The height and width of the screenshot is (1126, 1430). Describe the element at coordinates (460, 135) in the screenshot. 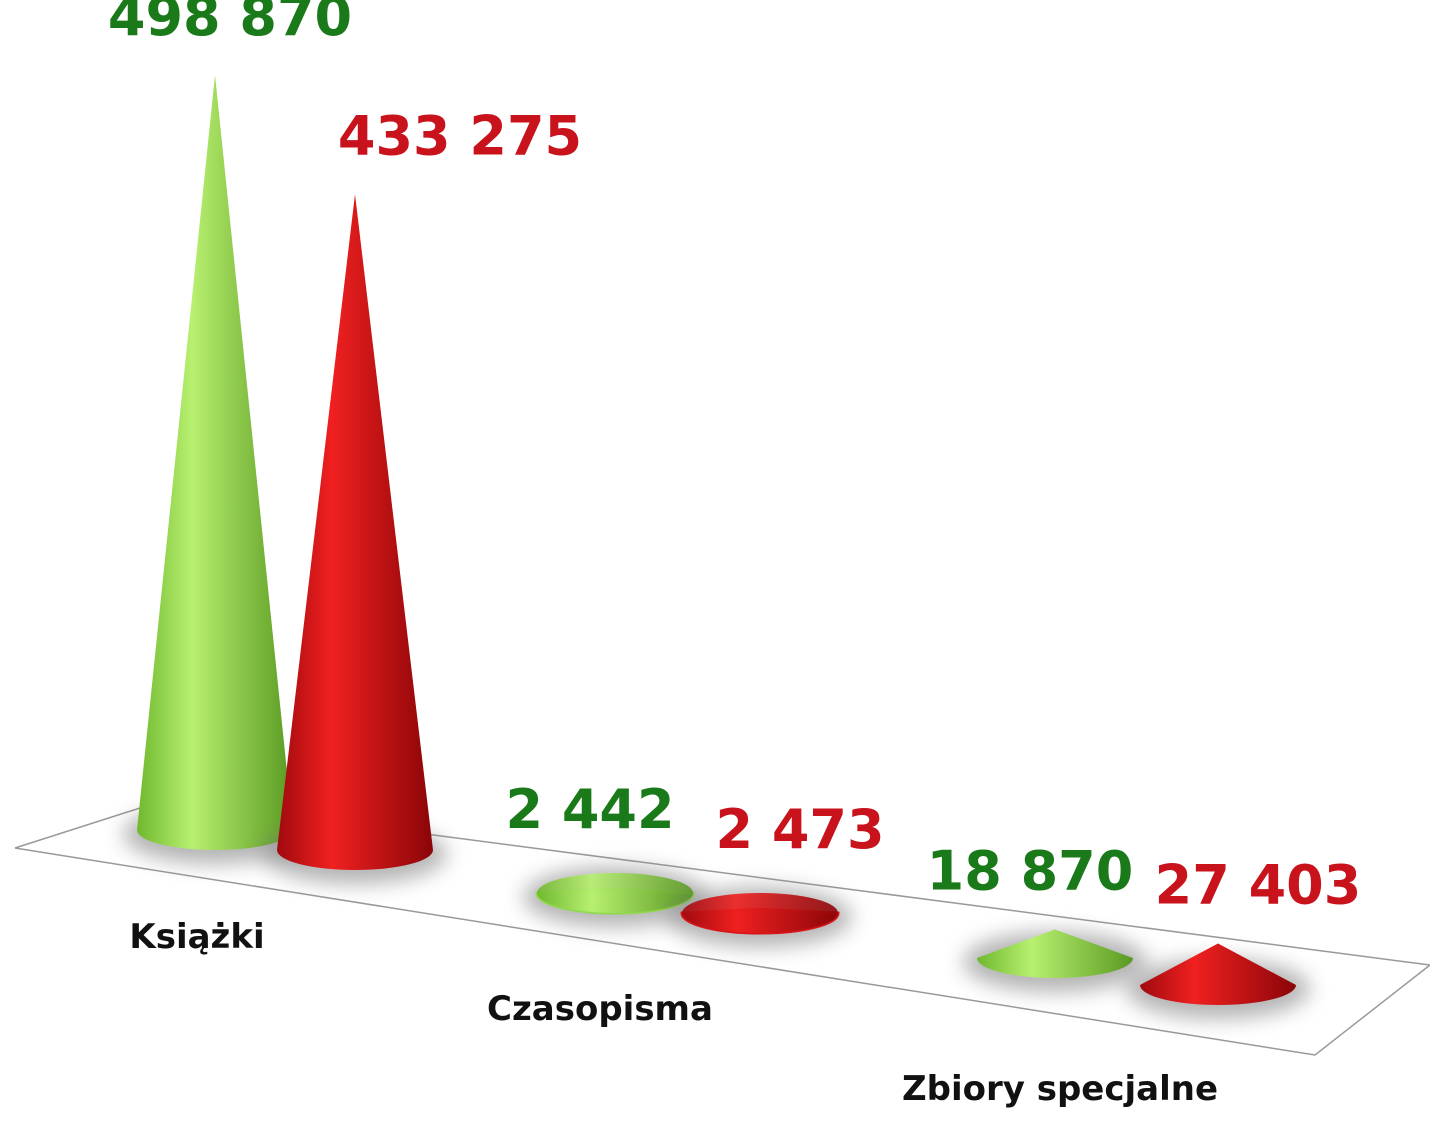

I see `value-label: 433 275` at that location.